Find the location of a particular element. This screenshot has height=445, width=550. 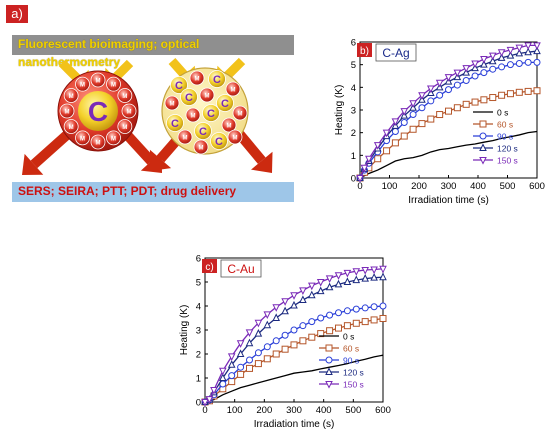

legend-item: 150 s is located at coordinates (341, 385).